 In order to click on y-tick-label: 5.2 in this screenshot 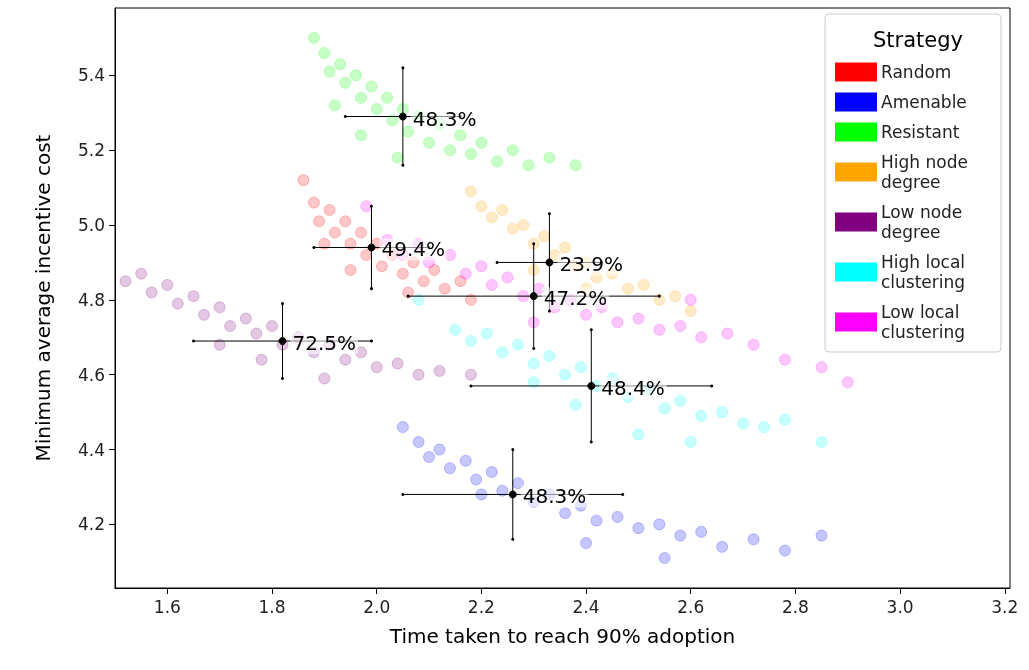, I will do `click(91, 150)`.